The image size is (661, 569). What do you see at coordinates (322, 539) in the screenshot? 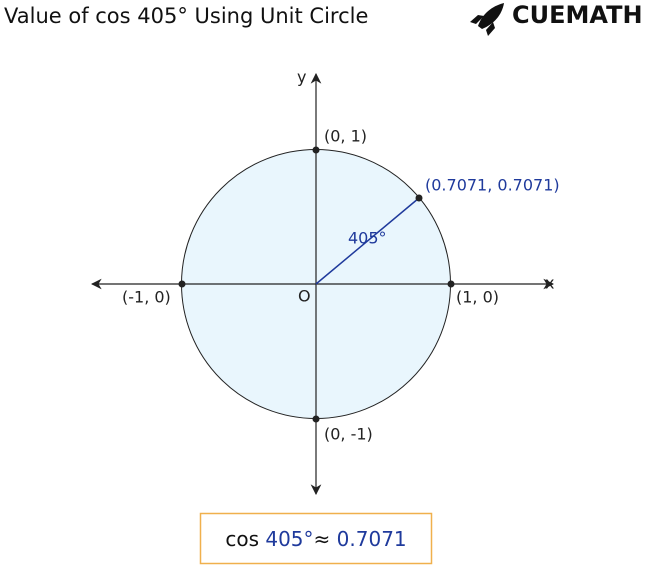
I see `formula-symbol: ≈` at bounding box center [322, 539].